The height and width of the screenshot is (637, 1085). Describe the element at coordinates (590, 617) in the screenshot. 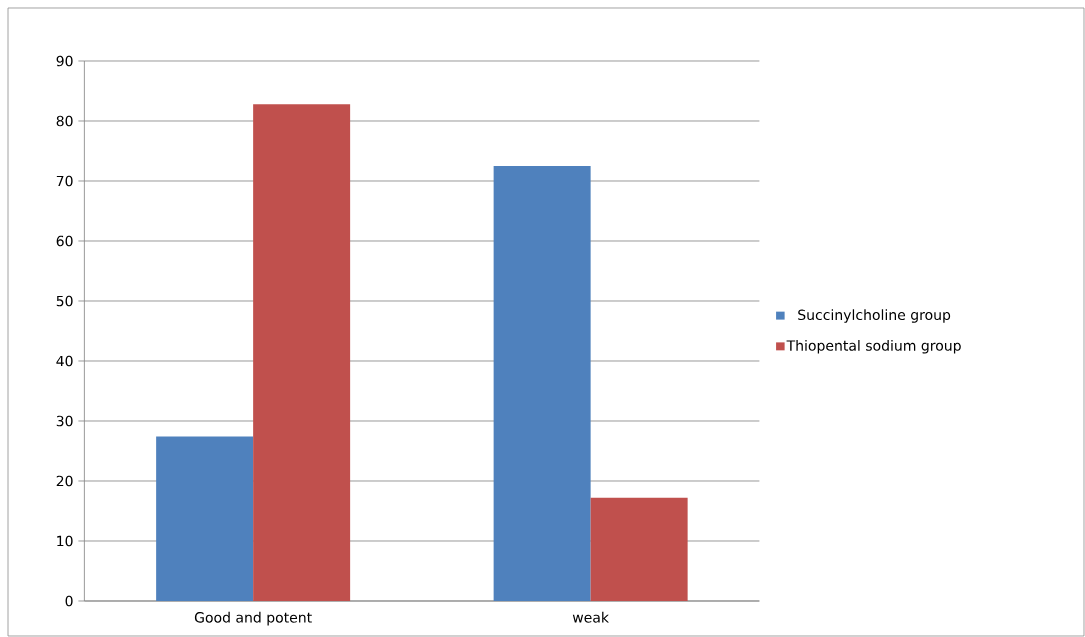

I see `x-tick-label: weak` at that location.